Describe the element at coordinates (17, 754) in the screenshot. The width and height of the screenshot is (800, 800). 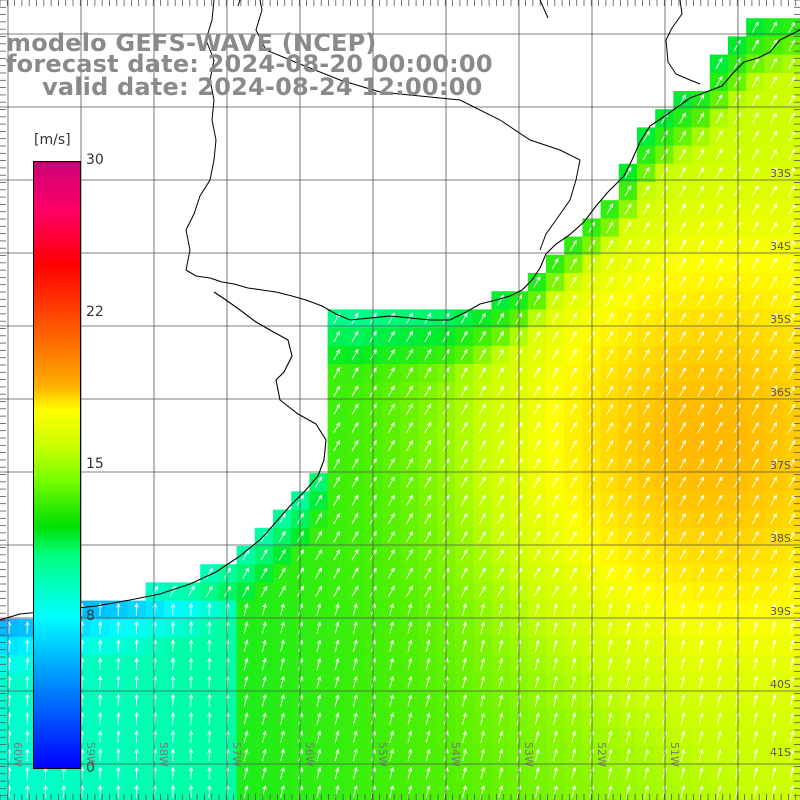
I see `lon-label-60w: 60W` at that location.